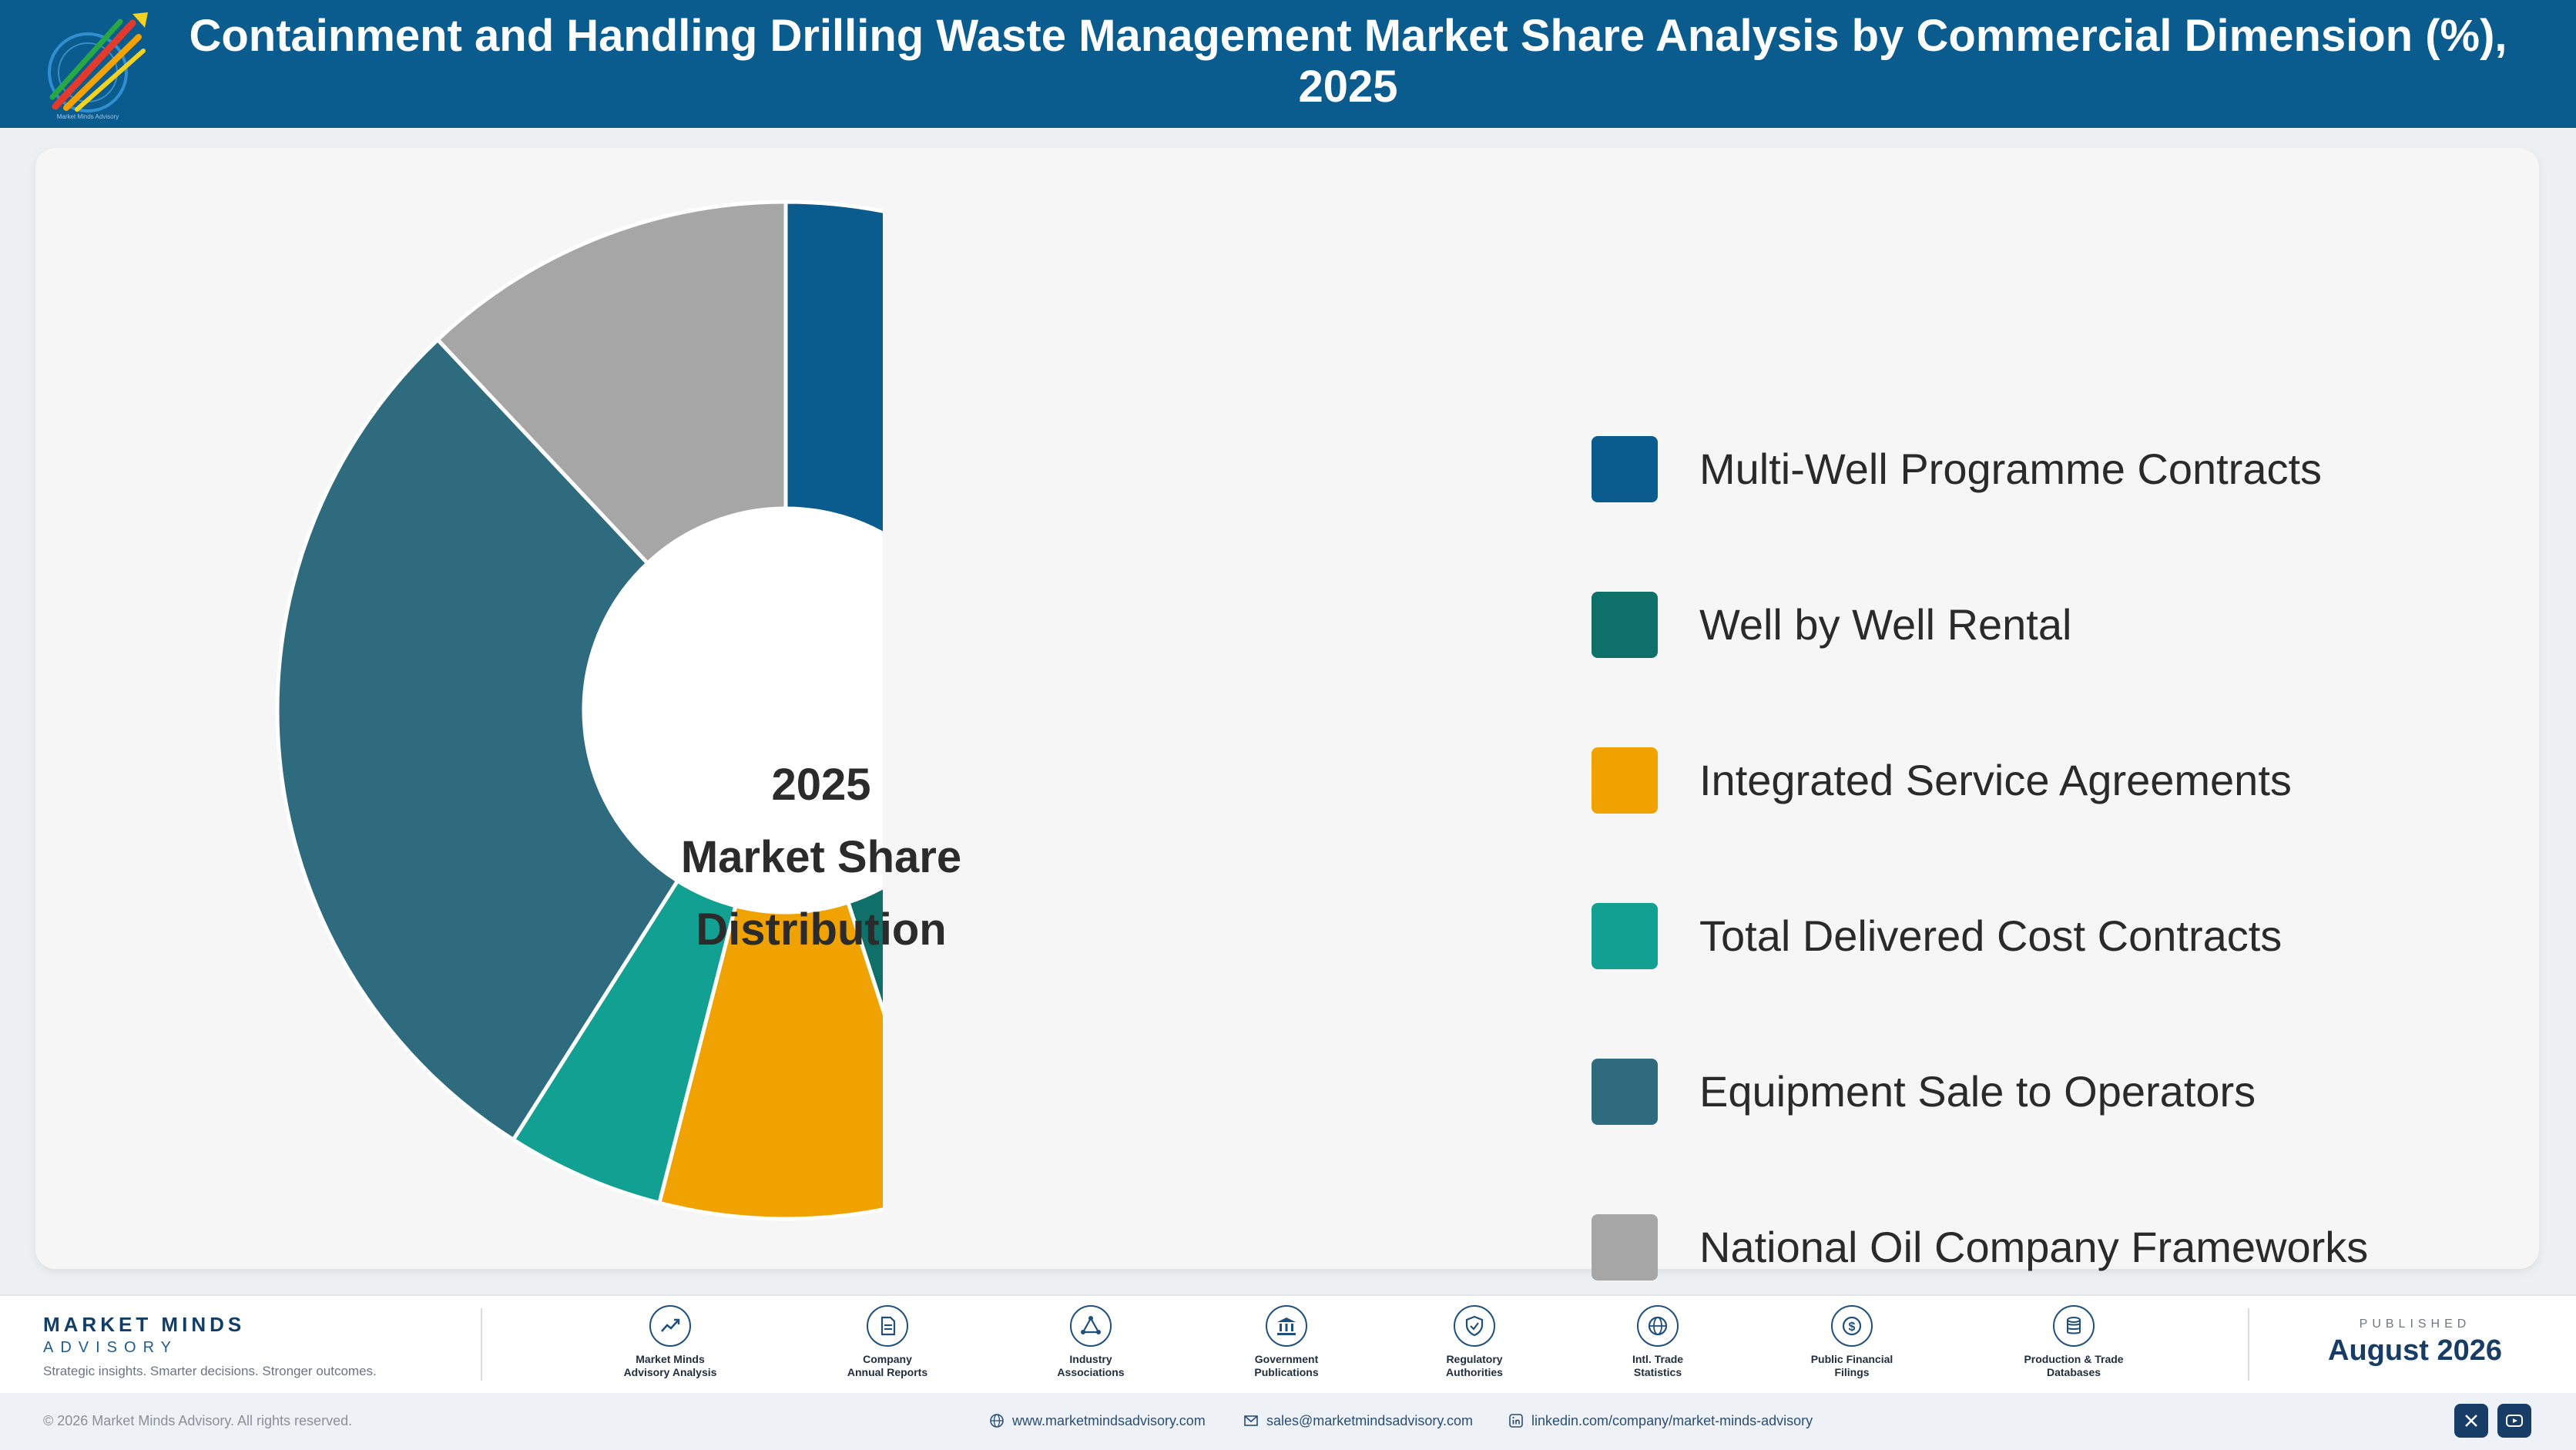 This screenshot has width=2576, height=1450. Describe the element at coordinates (1251, 1420) in the screenshot. I see `mail-icon` at that location.